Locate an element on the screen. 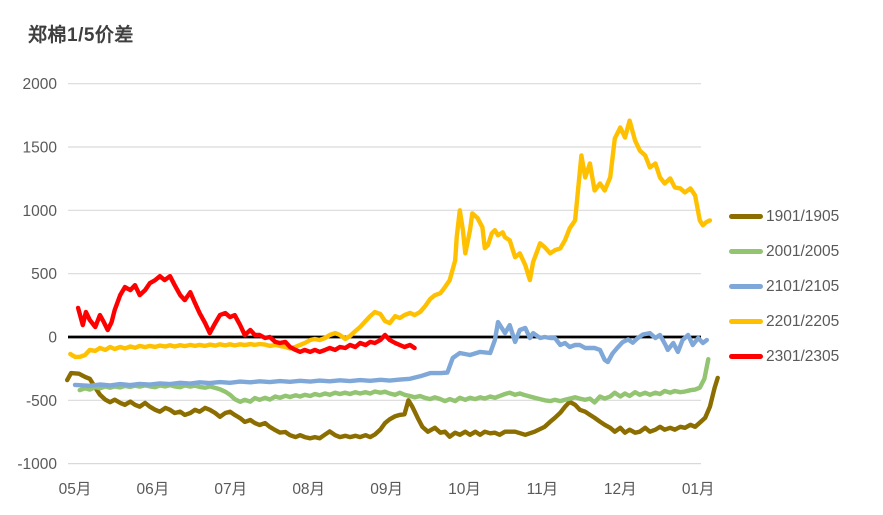 The image size is (883, 515). chart-title: 郑棉1/5价差 is located at coordinates (81, 35).